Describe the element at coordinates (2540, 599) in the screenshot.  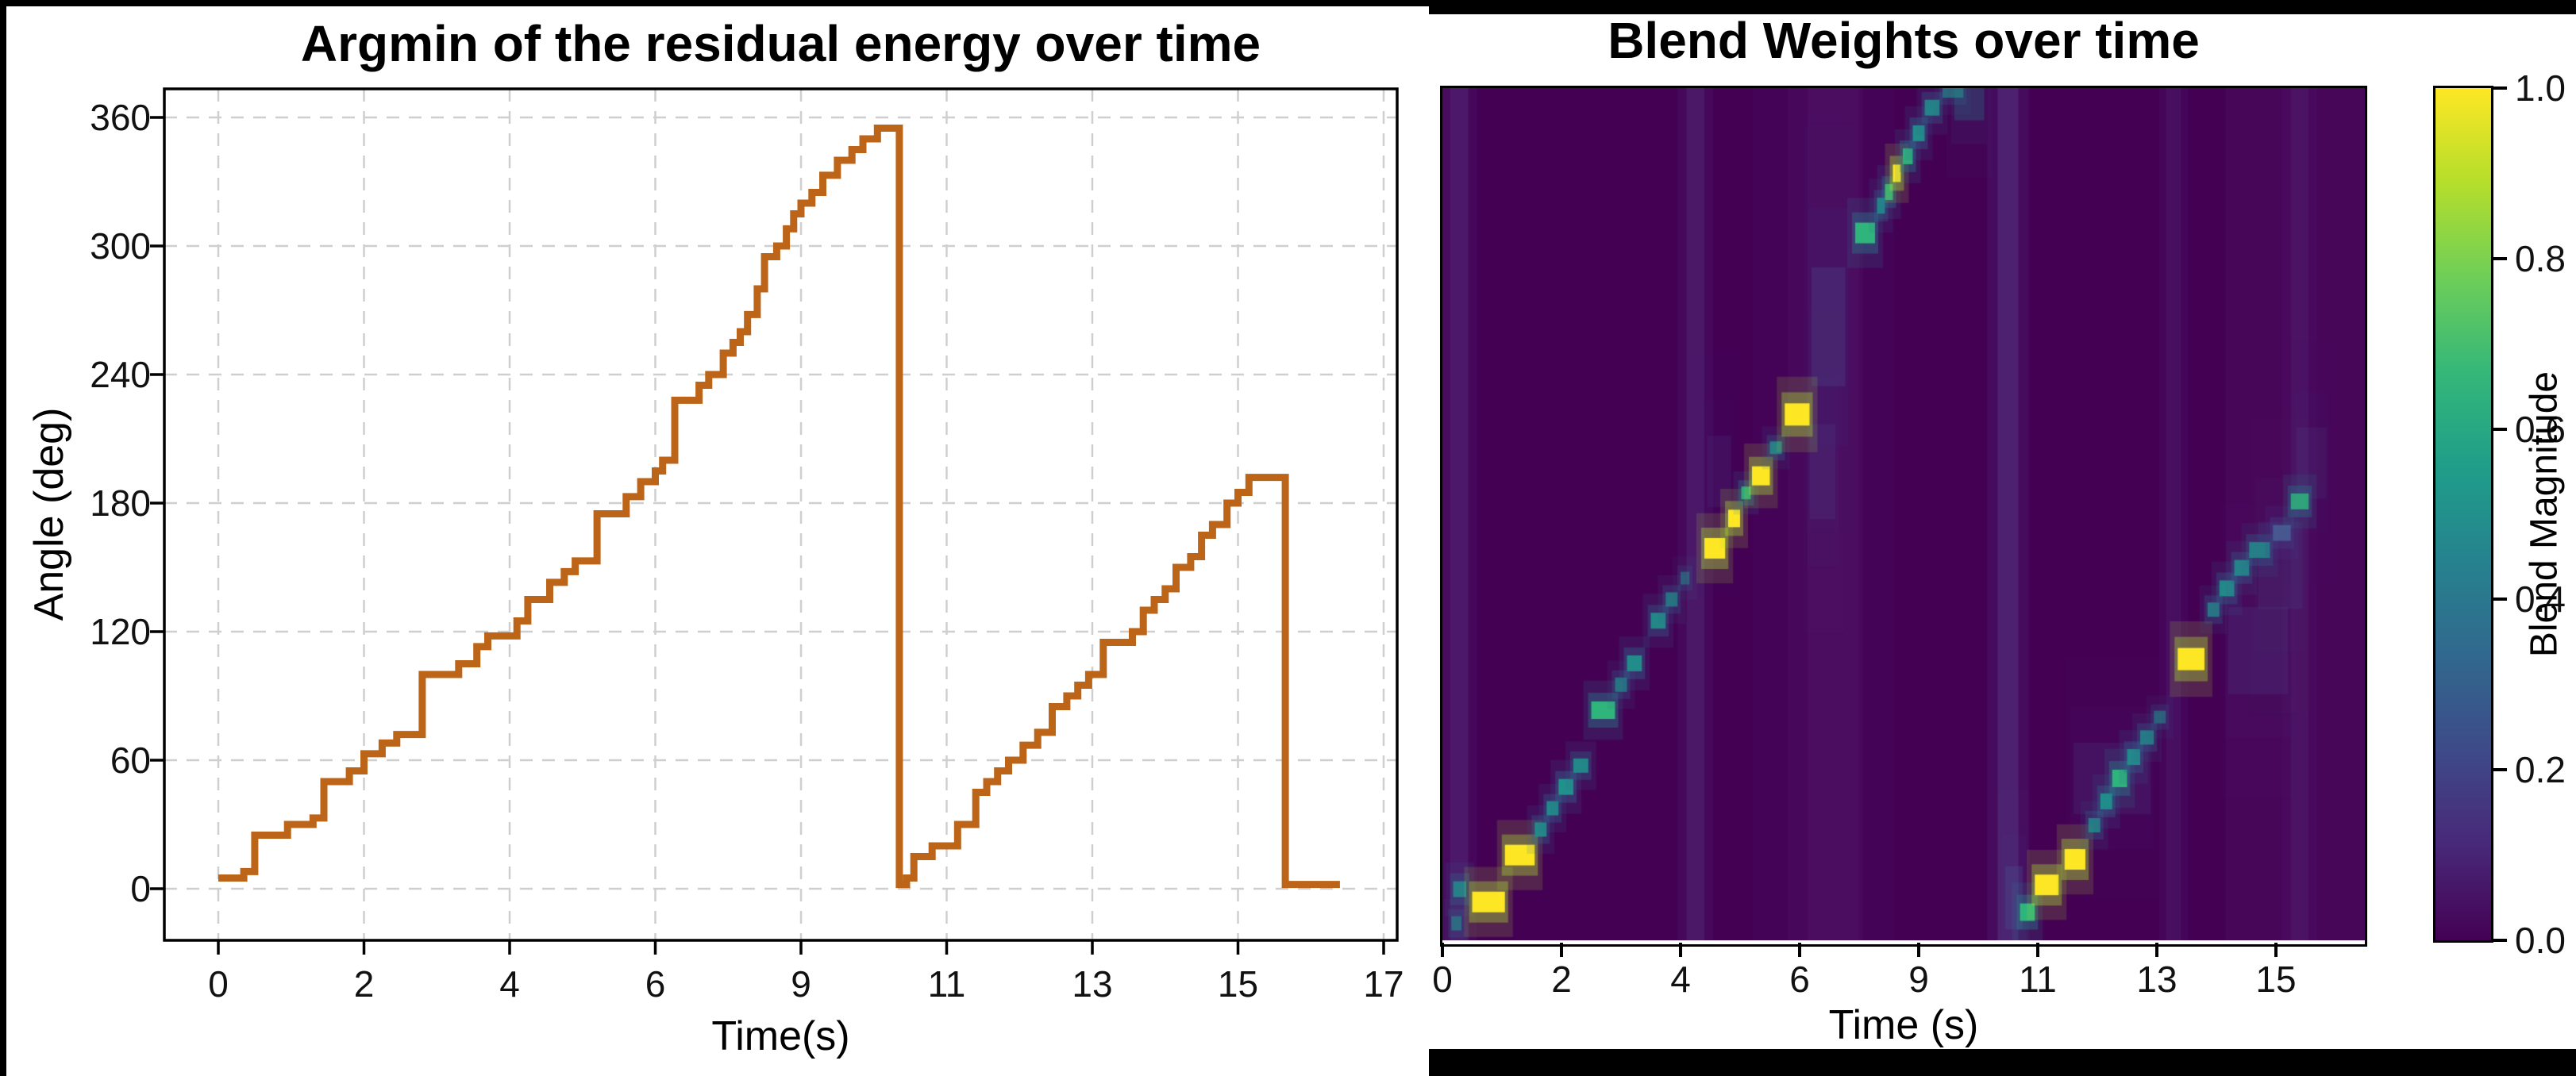
I see `colorbar-tick-label: 0.4` at that location.